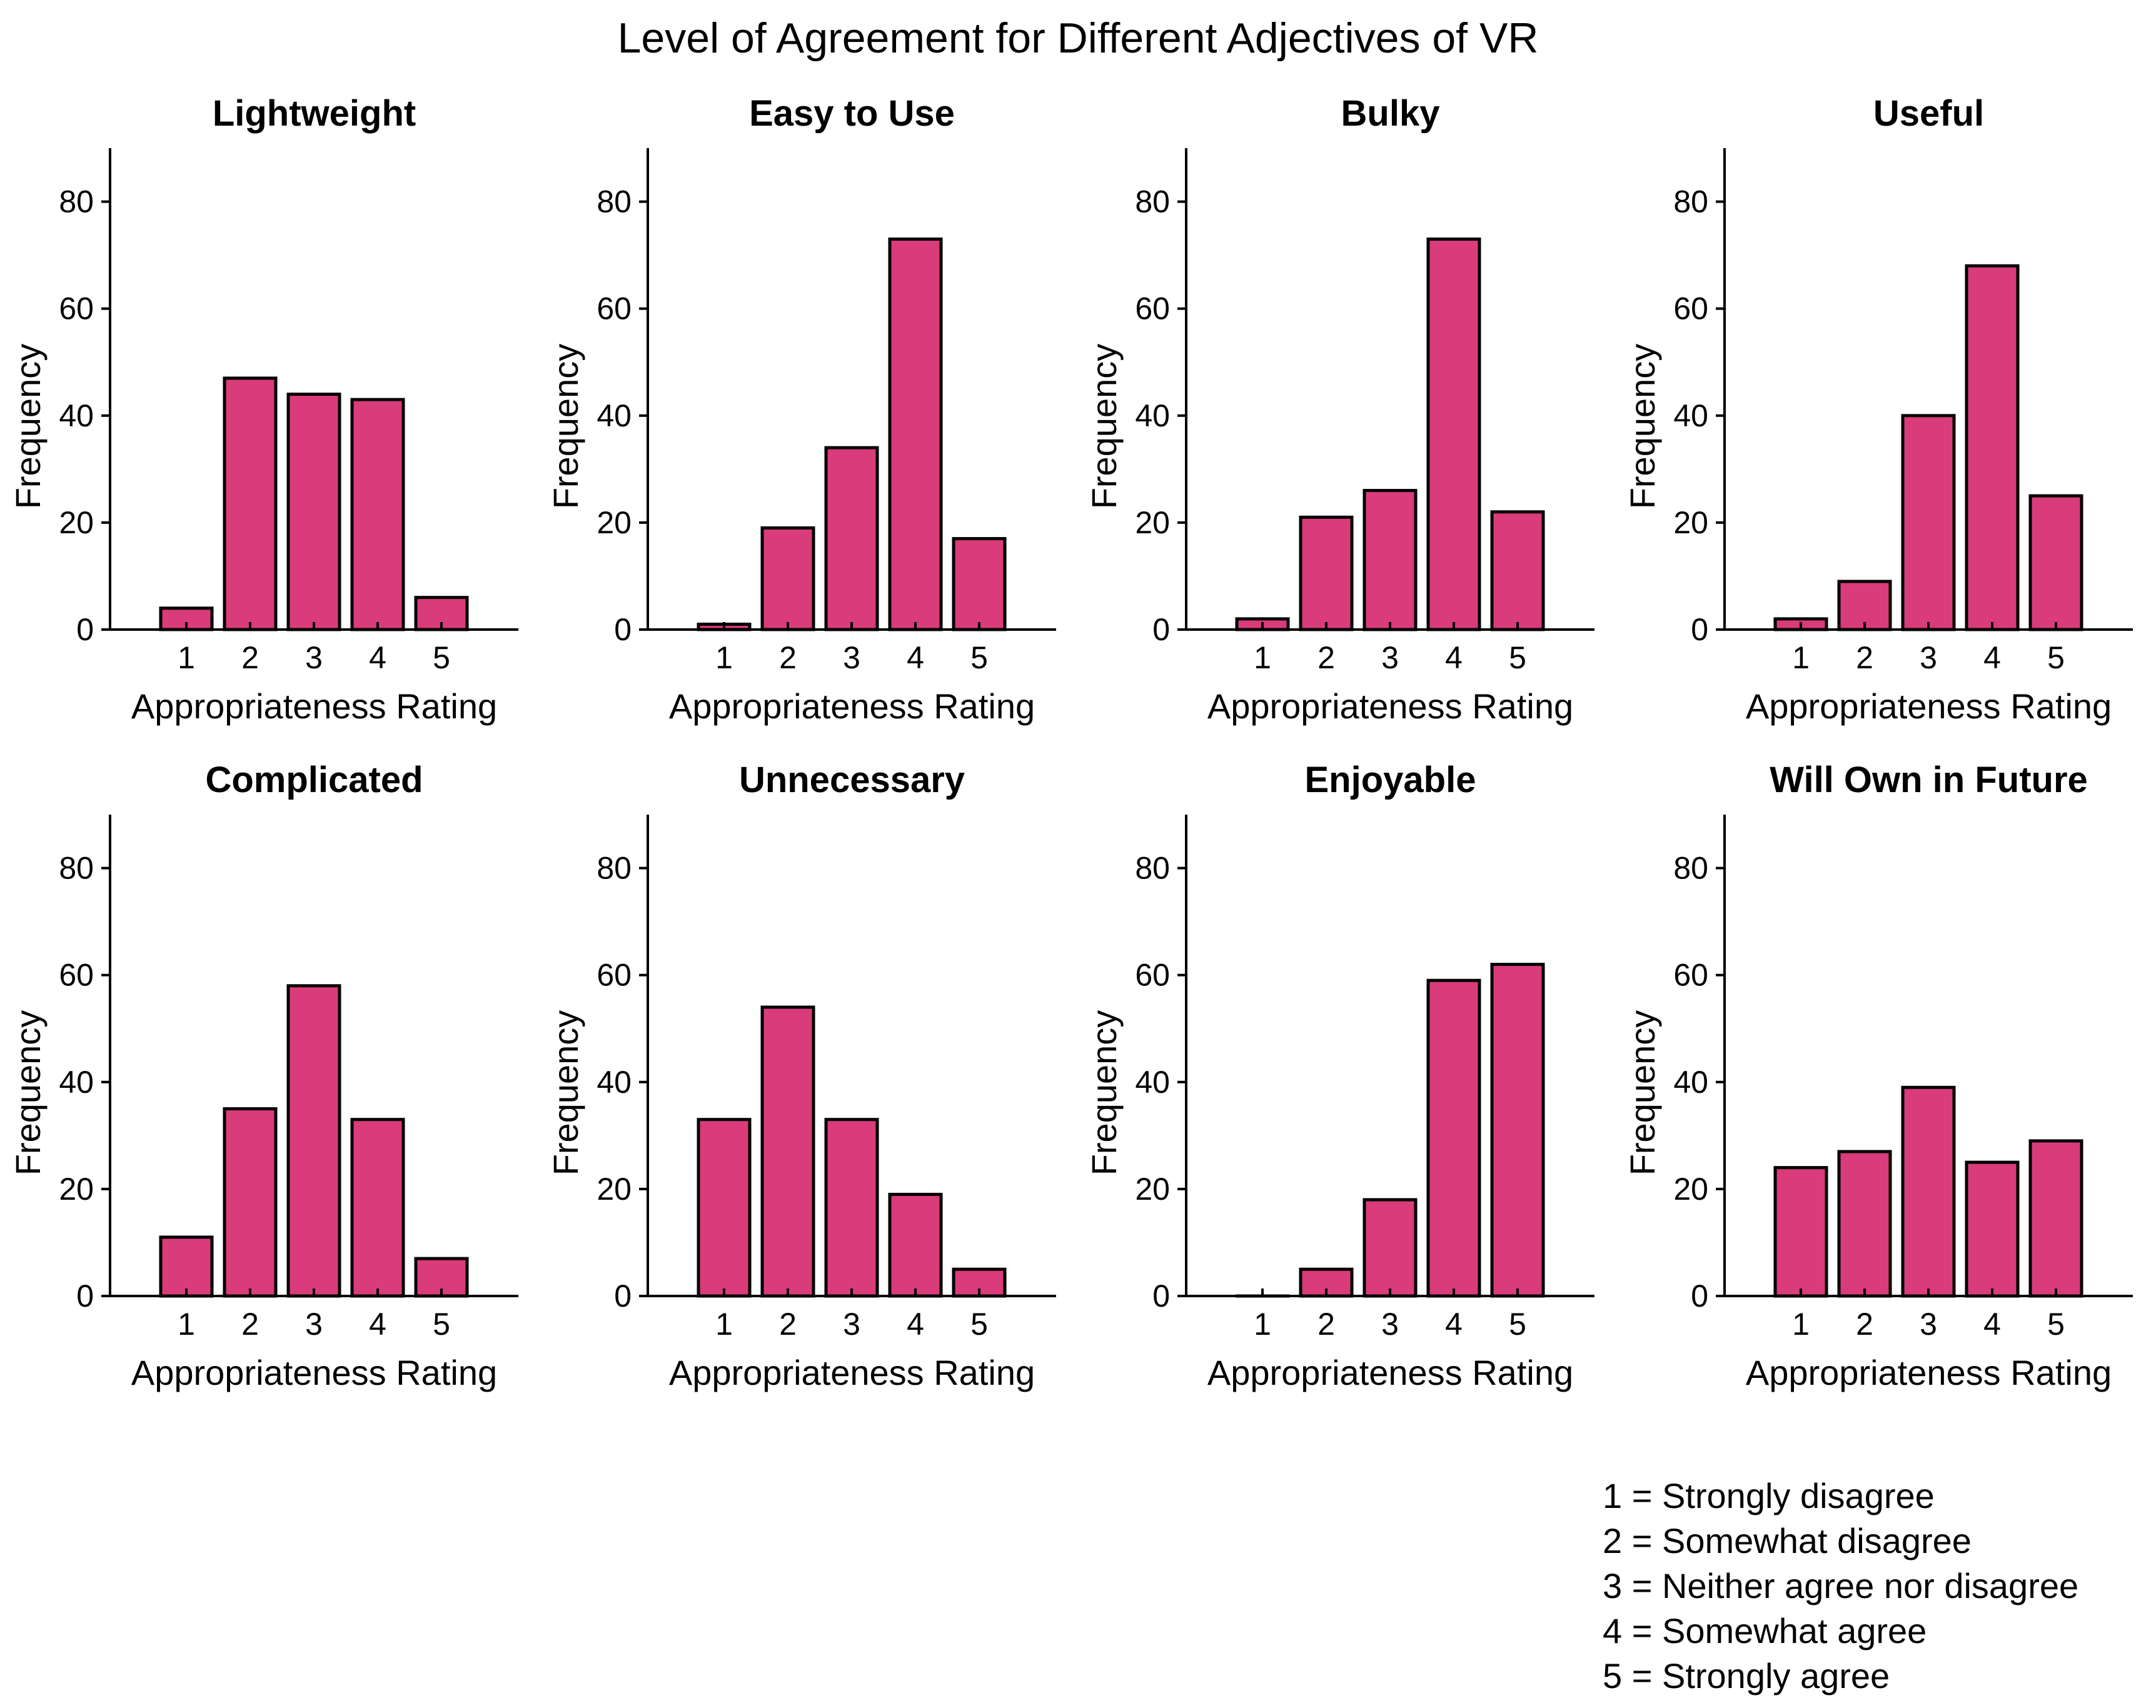 The image size is (2156, 1708). Describe the element at coordinates (1746, 1675) in the screenshot. I see `legend-entry: 5 = Strongly agree` at that location.